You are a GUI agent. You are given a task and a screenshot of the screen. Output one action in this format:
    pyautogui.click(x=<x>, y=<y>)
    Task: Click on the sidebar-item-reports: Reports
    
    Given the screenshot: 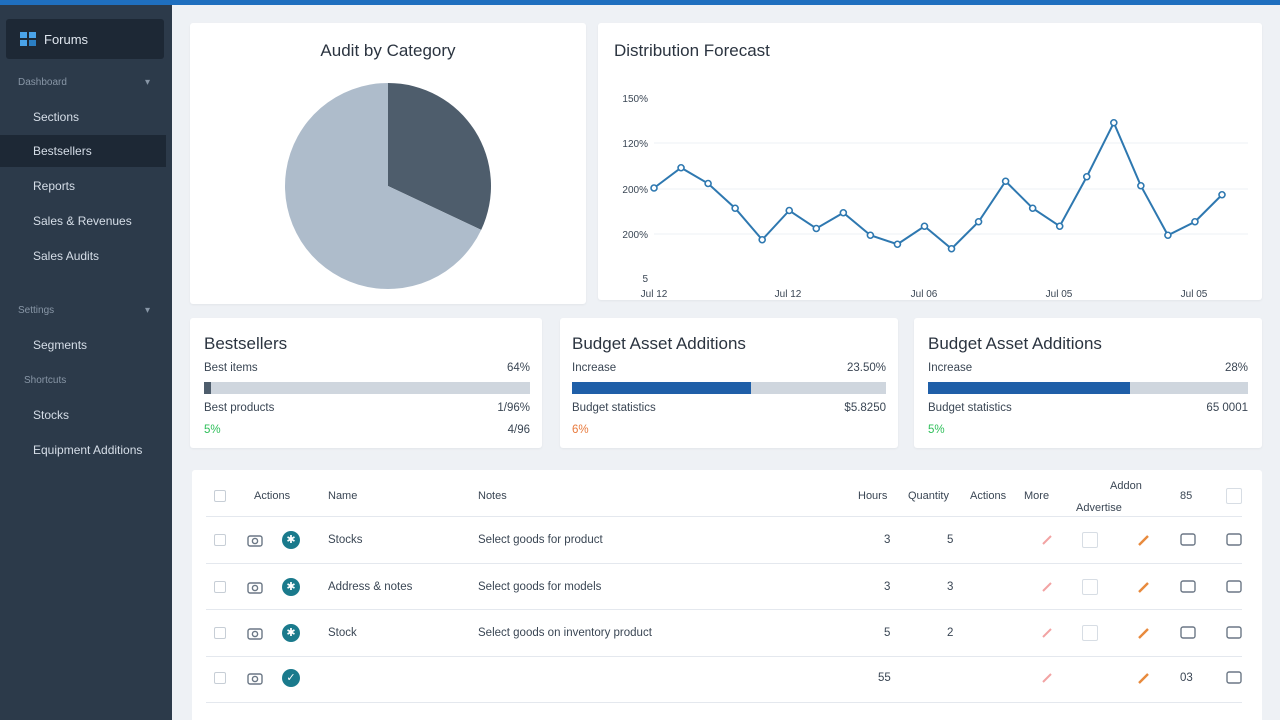 What is the action you would take?
    pyautogui.click(x=54, y=186)
    